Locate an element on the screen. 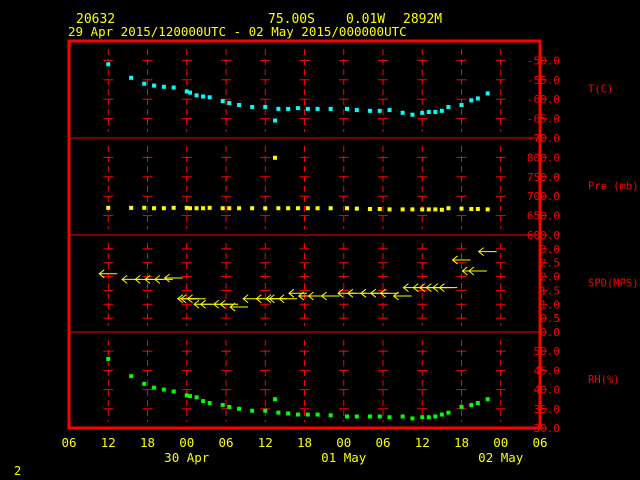  date-label: 02 May is located at coordinates (501, 457).